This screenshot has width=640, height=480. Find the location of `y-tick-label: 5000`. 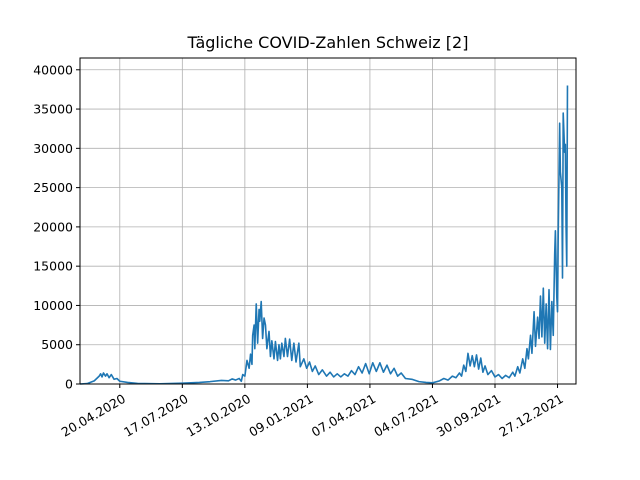

y-tick-label: 5000 is located at coordinates (57, 344).